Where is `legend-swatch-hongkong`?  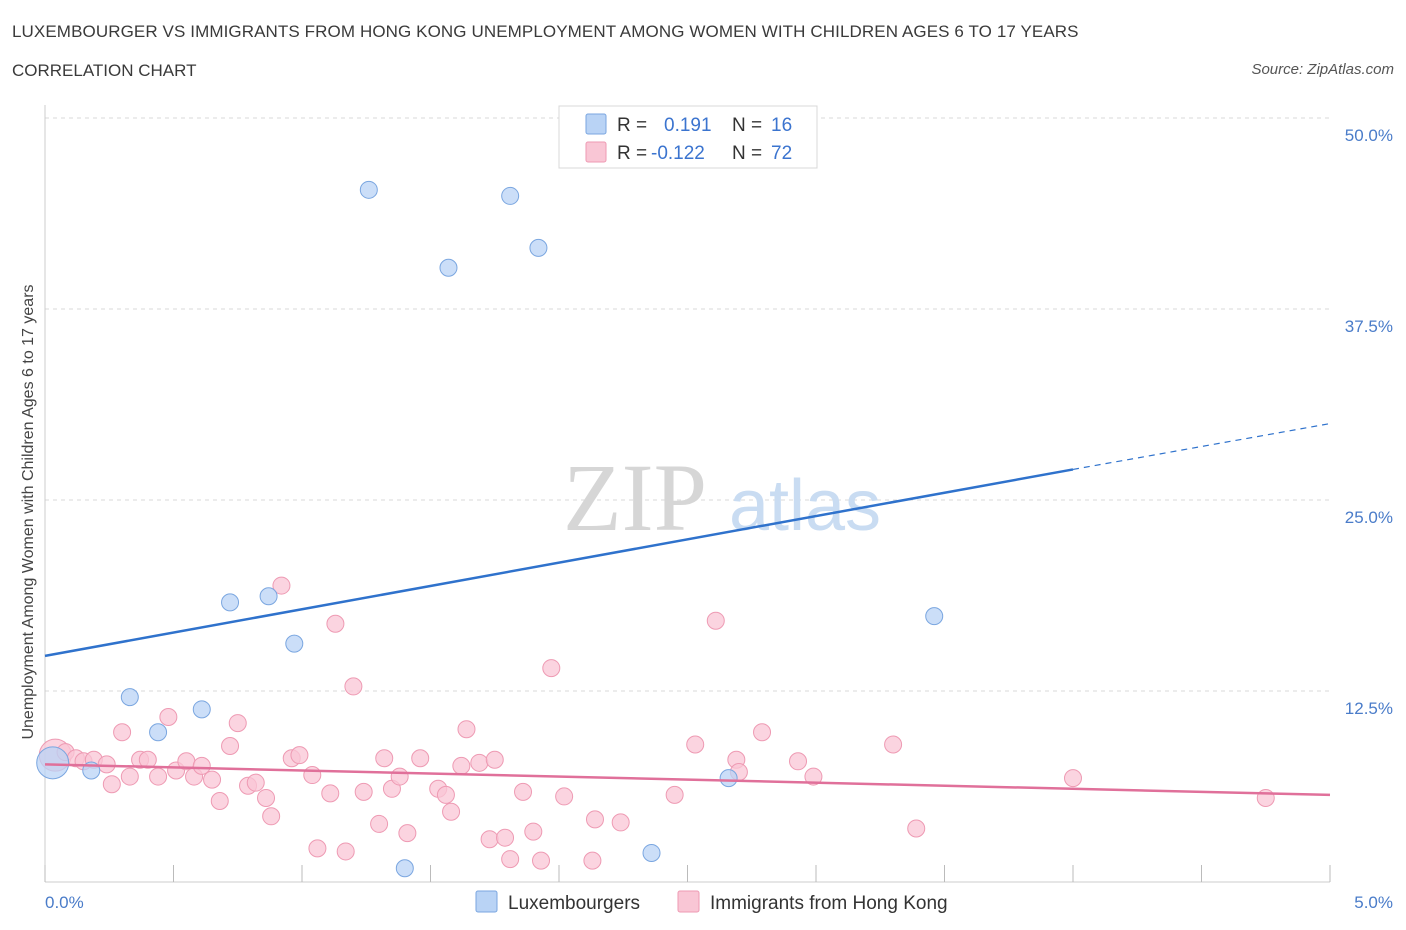
legend-swatch-hongkong is located at coordinates (688, 901).